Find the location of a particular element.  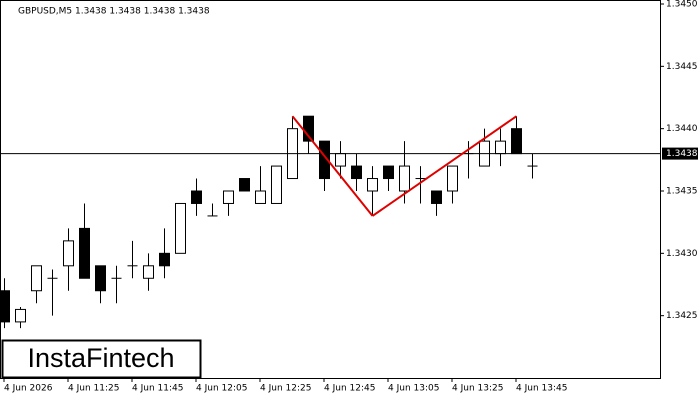

current-price-label: 1.3438 is located at coordinates (682, 154).